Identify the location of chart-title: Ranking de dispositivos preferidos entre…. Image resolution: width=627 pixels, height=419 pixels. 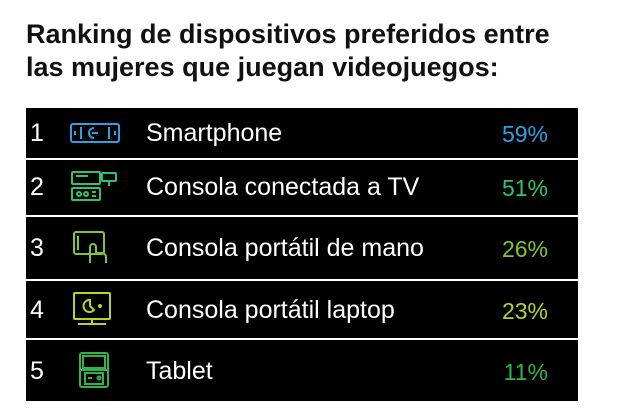
(321, 51).